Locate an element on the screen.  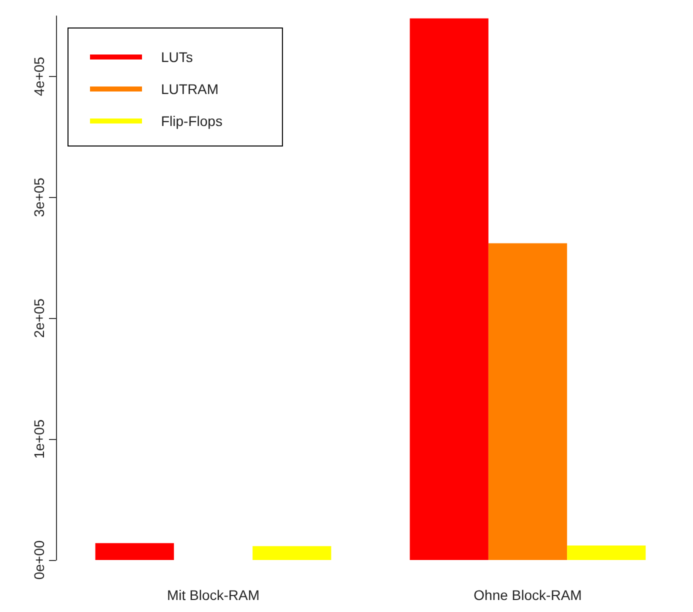
y-tick-label: 2e+05 is located at coordinates (39, 318).